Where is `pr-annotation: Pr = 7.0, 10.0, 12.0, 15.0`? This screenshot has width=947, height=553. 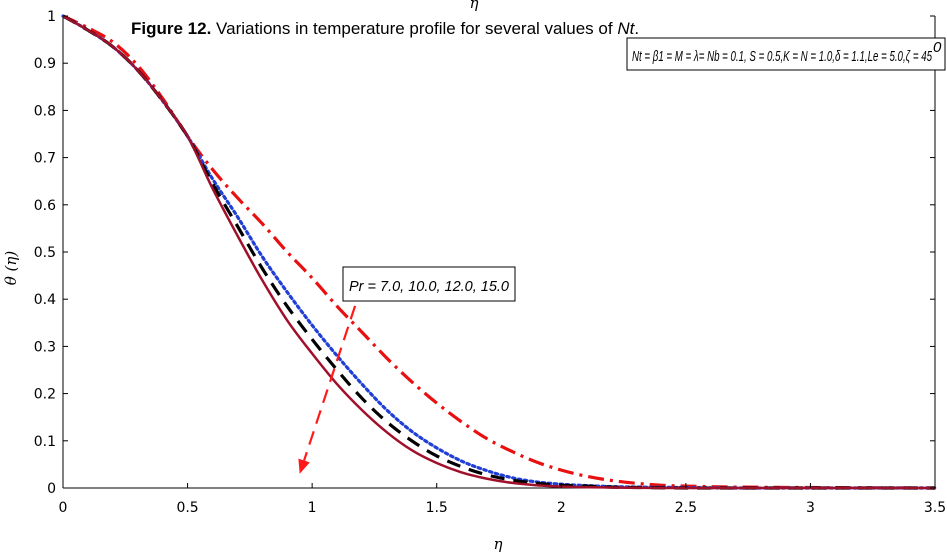
pr-annotation: Pr = 7.0, 10.0, 12.0, 15.0 is located at coordinates (429, 286).